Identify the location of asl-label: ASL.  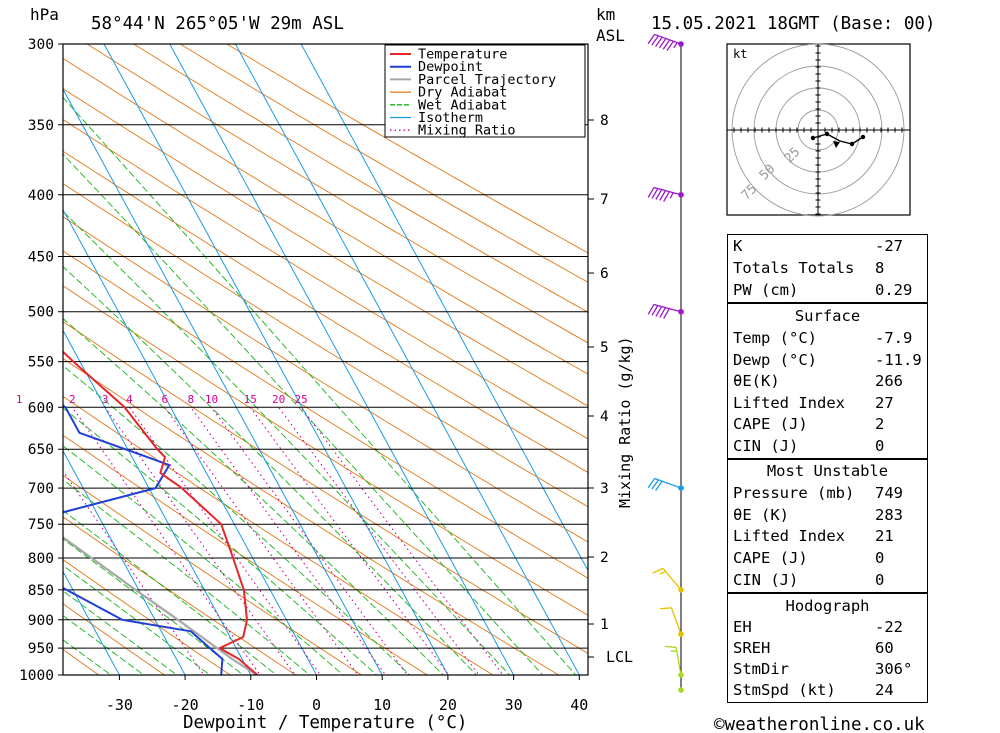
(610, 35).